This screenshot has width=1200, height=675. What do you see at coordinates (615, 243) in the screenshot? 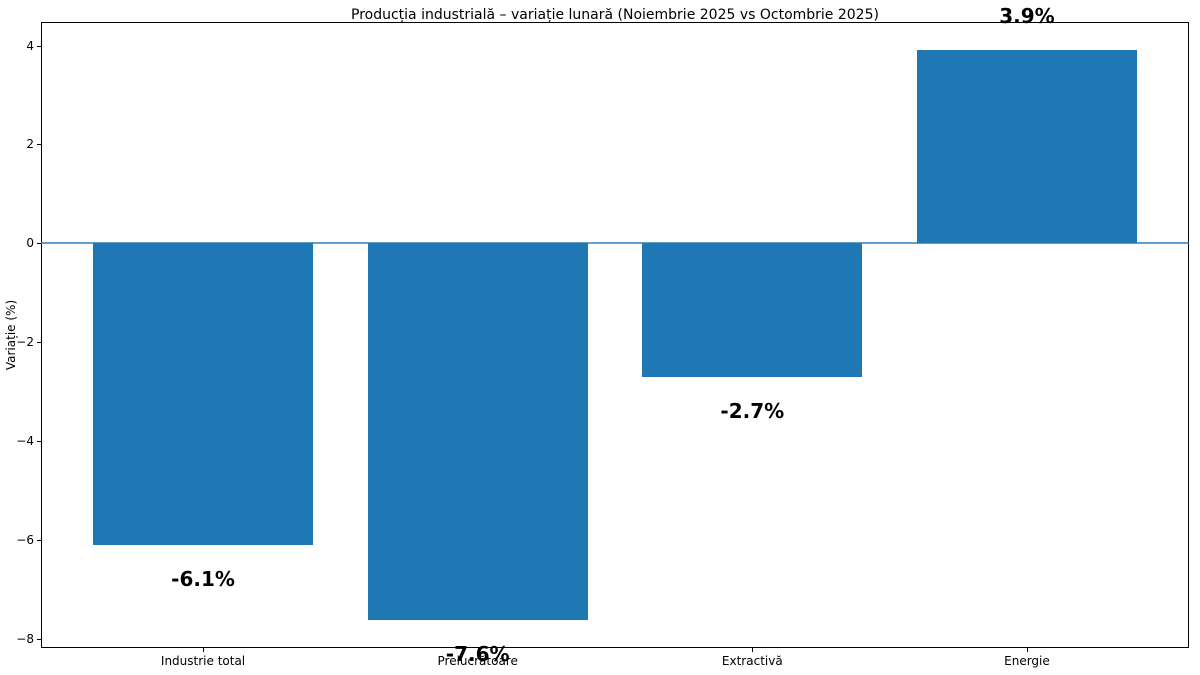
I see `zero-baseline` at bounding box center [615, 243].